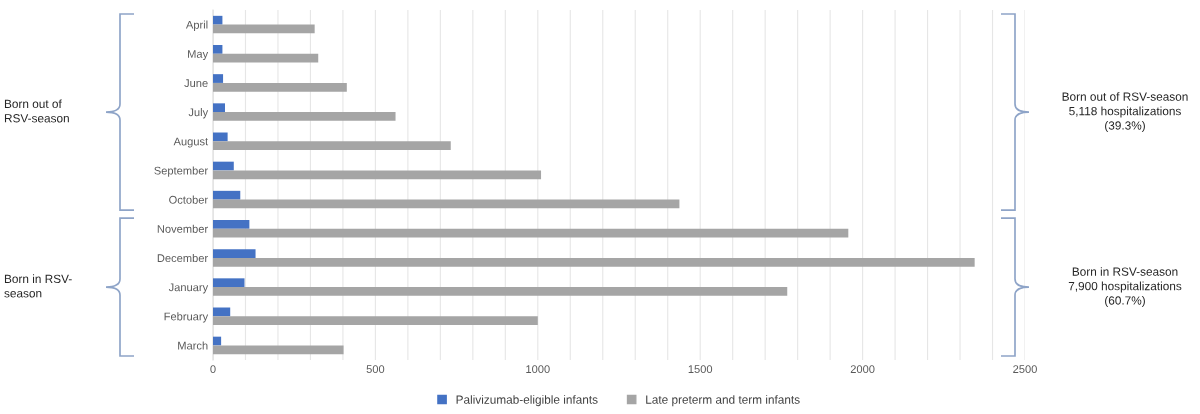  What do you see at coordinates (193, 345) in the screenshot?
I see `y-tick-label: March` at bounding box center [193, 345].